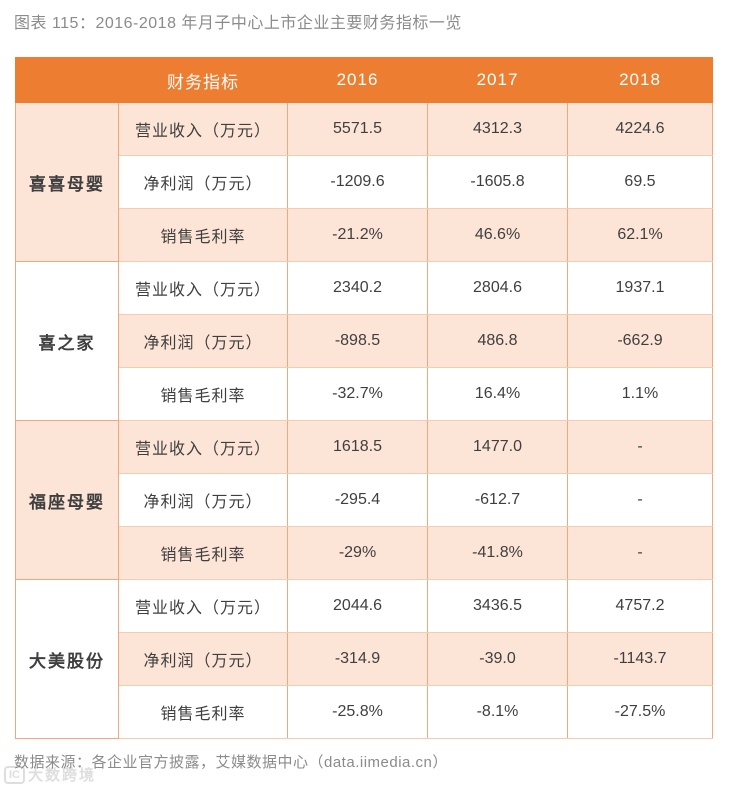  I want to click on value-cell-2016: -21.2%, so click(357, 235).